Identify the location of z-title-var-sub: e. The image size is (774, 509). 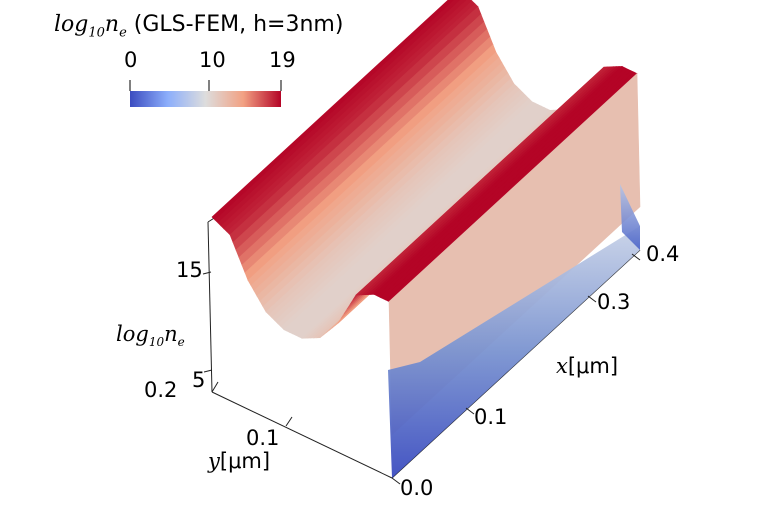
(181, 342).